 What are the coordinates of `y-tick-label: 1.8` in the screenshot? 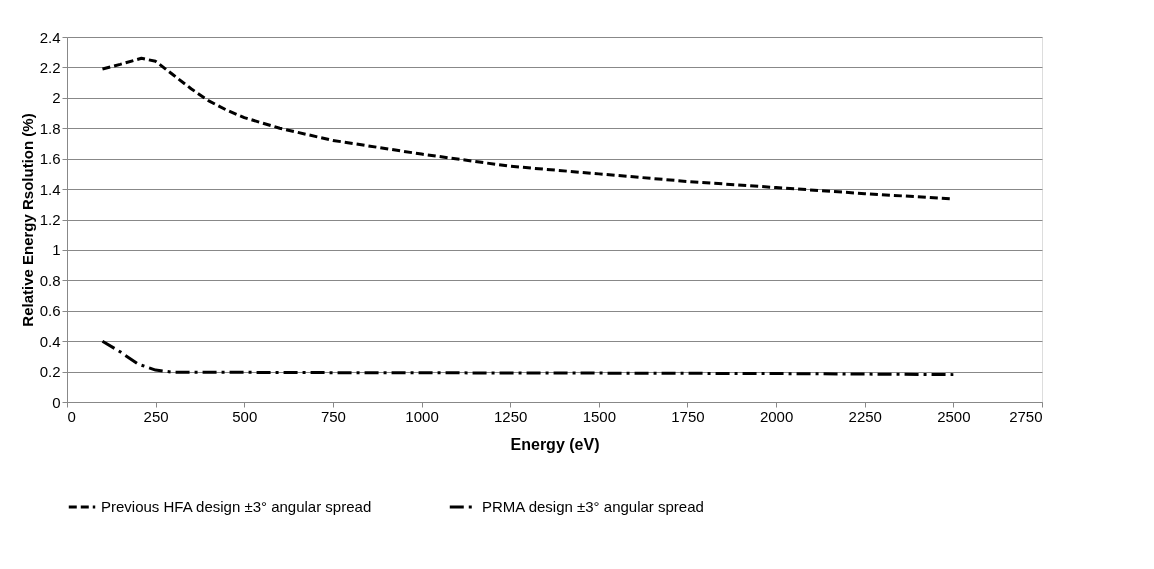 It's located at (50, 128).